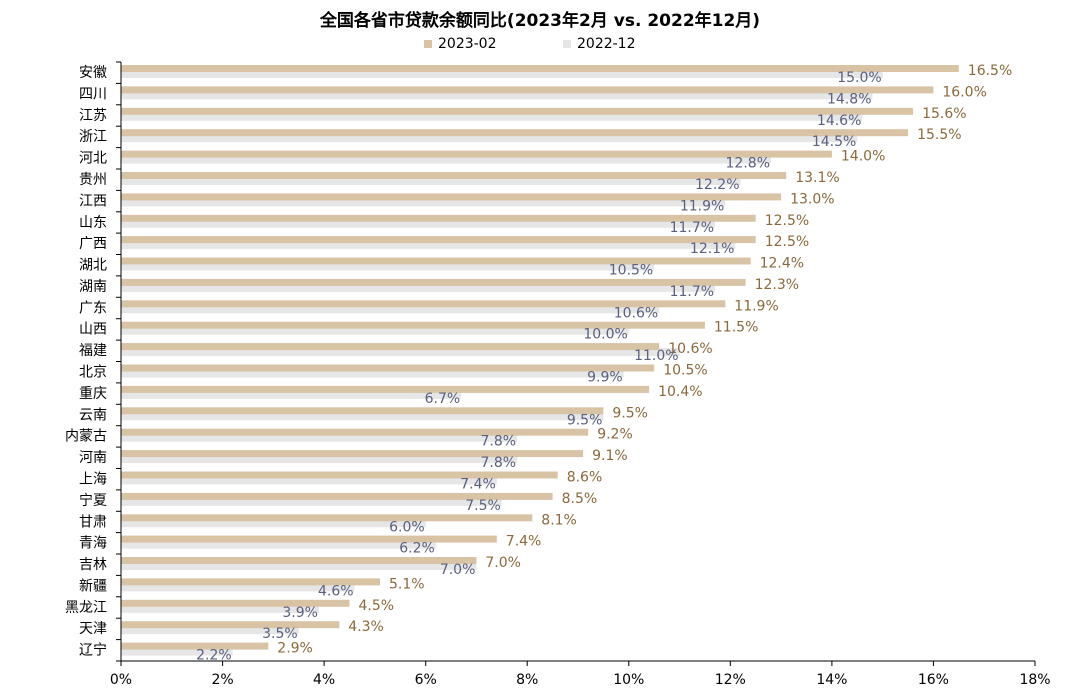  What do you see at coordinates (615, 435) in the screenshot?
I see `data-label-2023-02: 9.2%` at bounding box center [615, 435].